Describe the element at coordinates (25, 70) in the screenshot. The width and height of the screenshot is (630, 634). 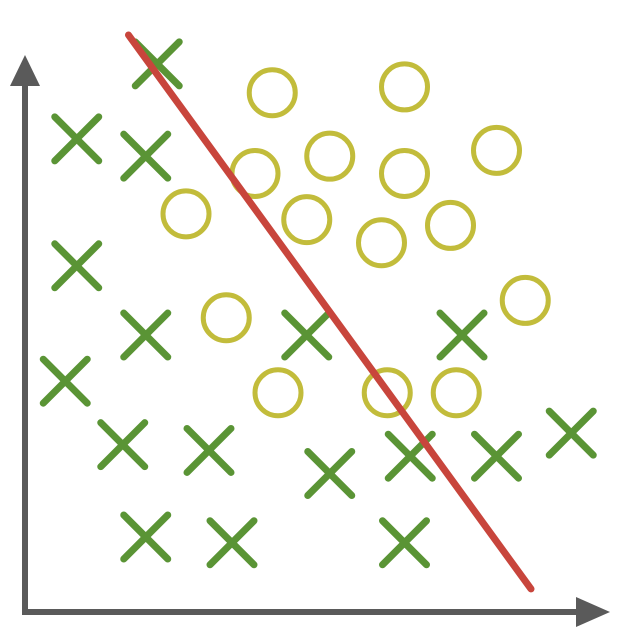
I see `y-axis-arrowhead` at that location.